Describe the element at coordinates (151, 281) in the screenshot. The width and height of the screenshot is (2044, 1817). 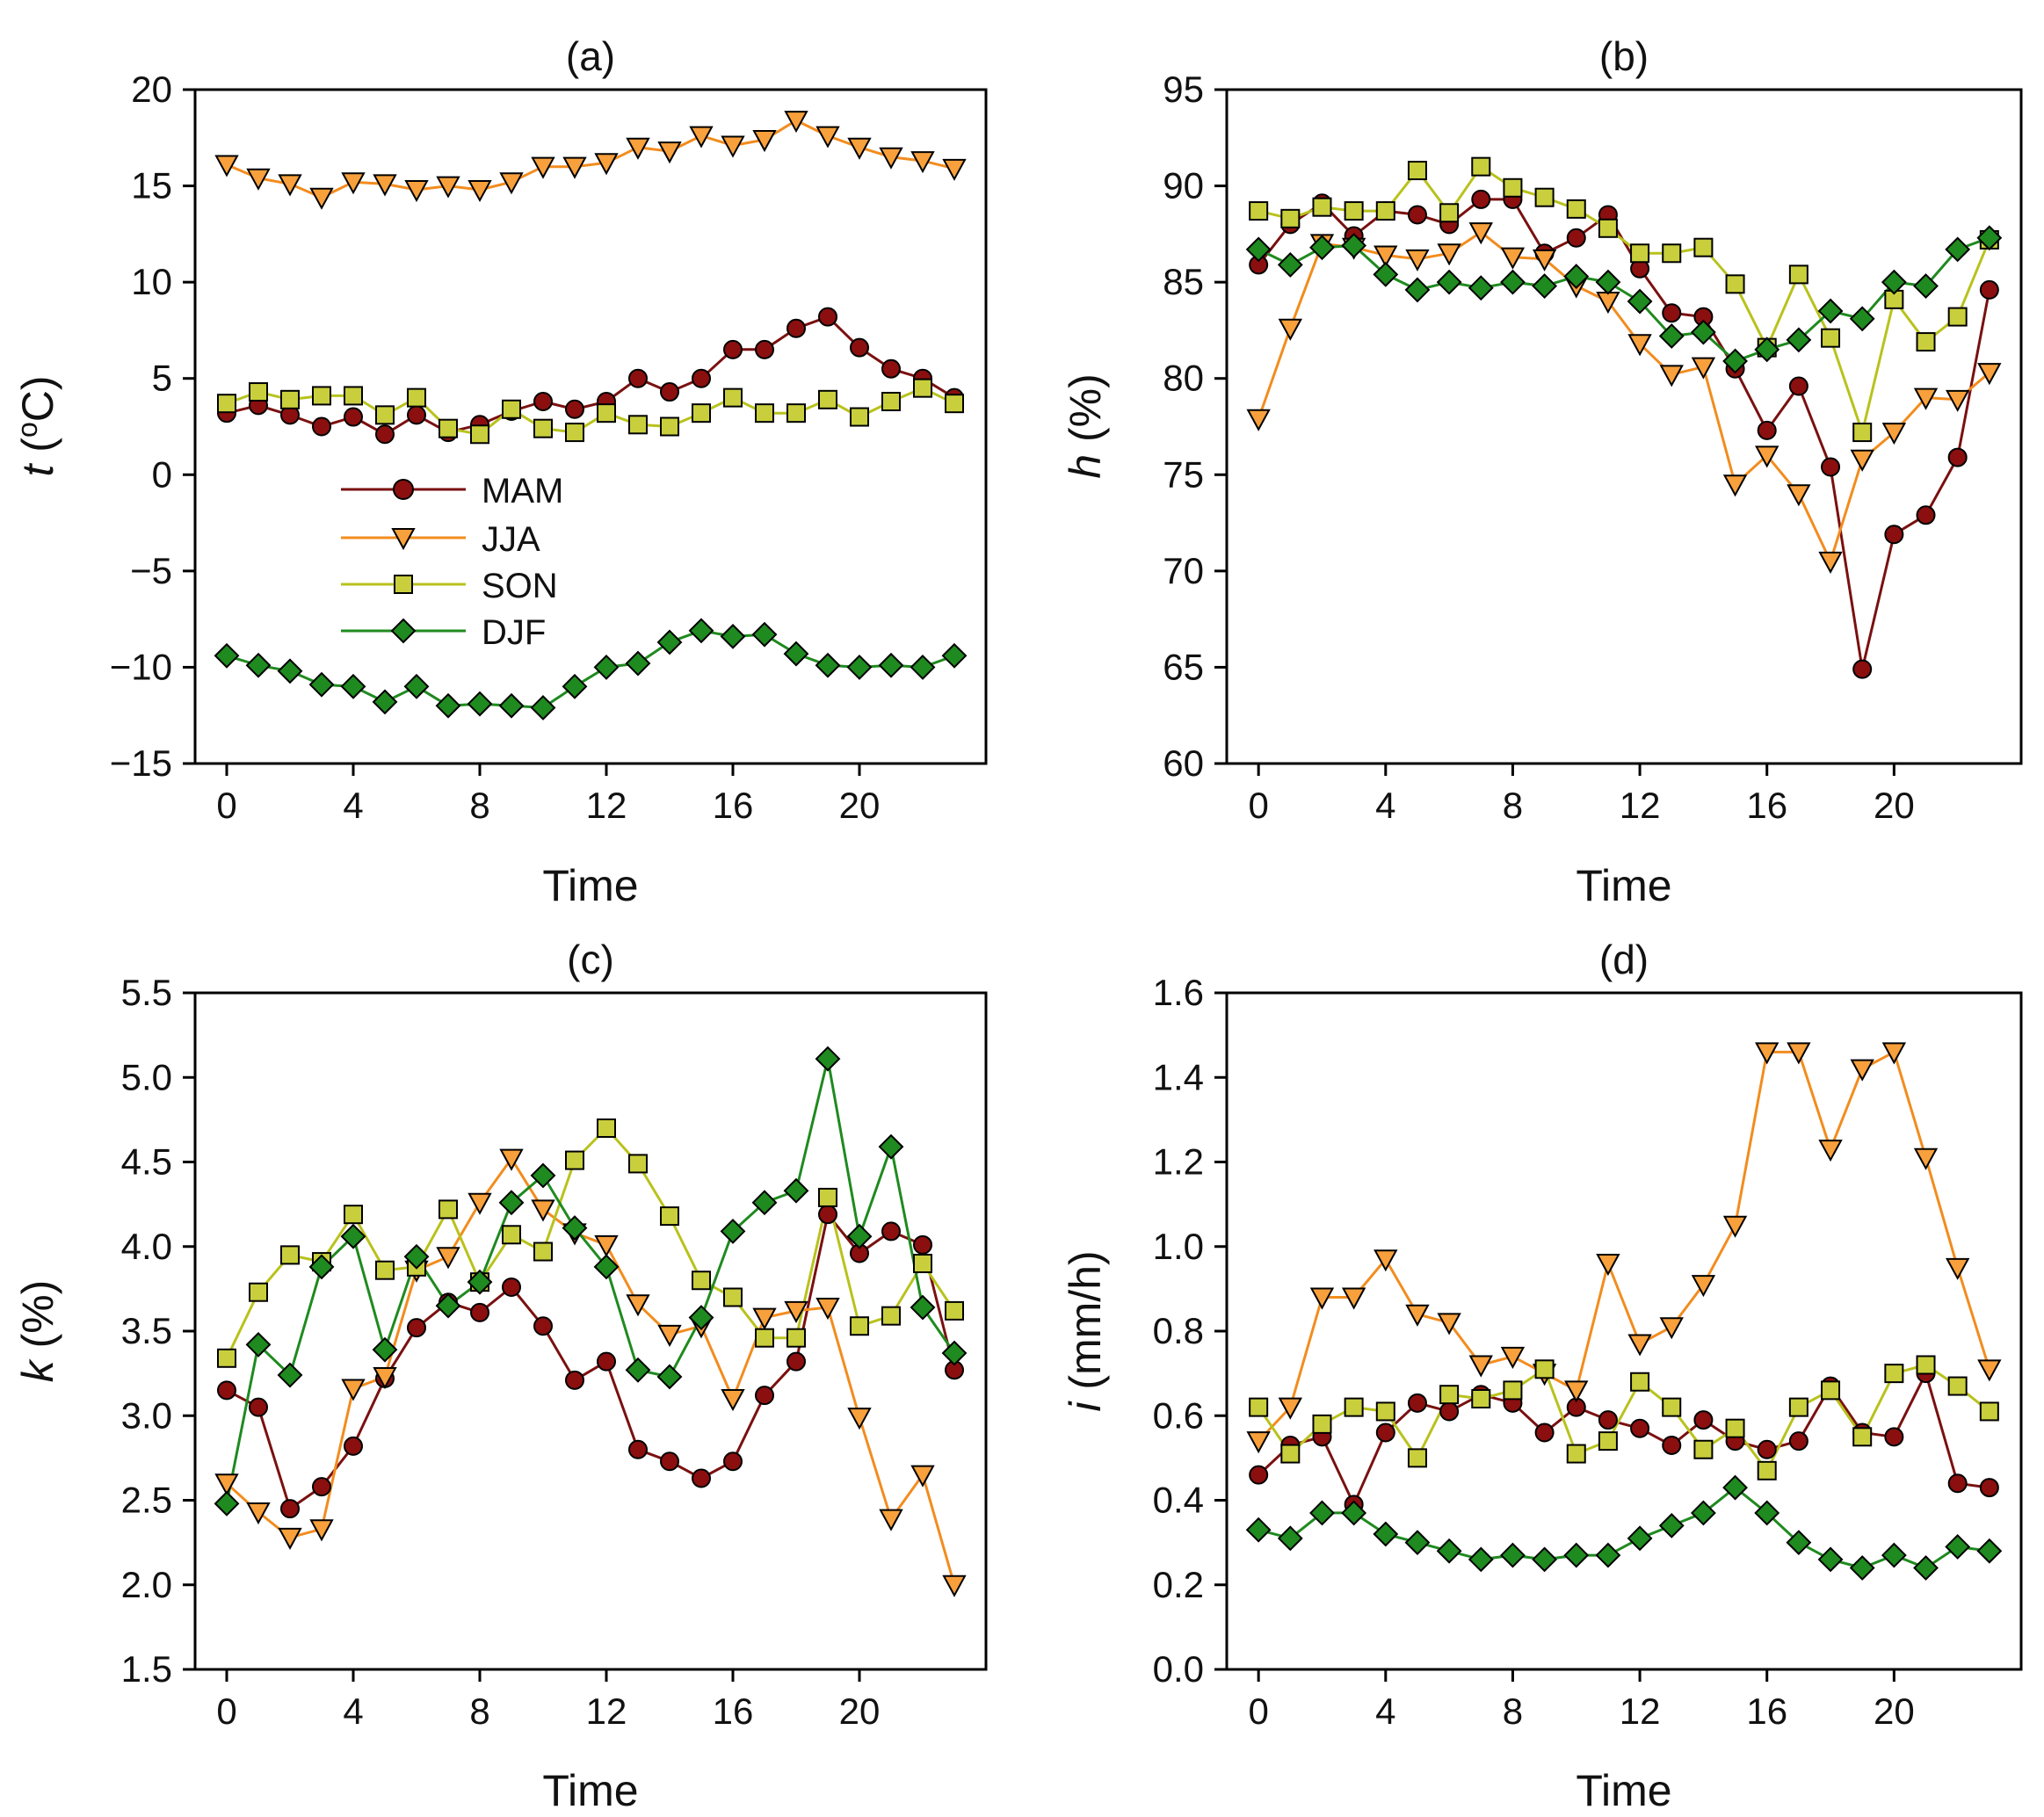
I see `y-tick-label: 10` at that location.